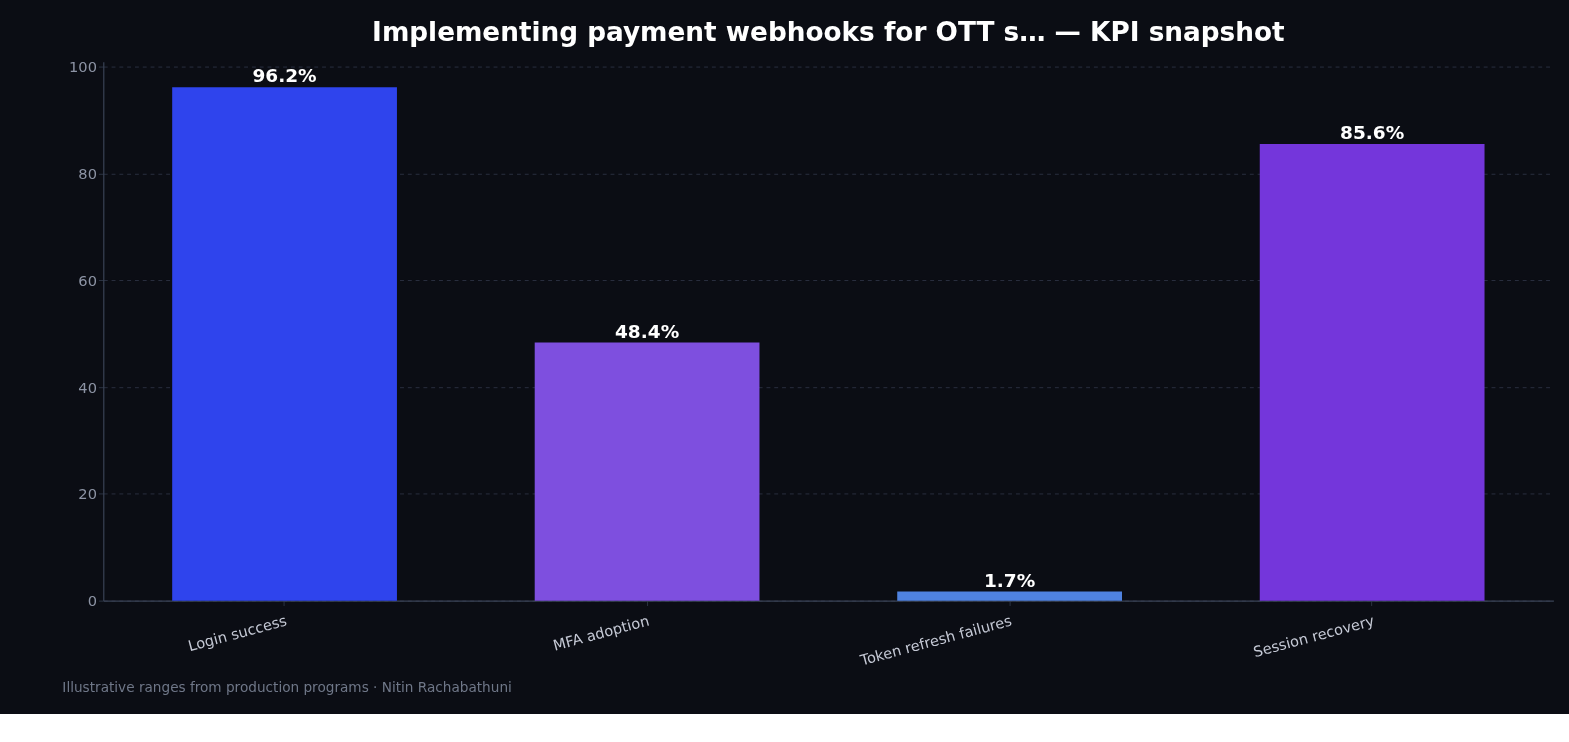 The height and width of the screenshot is (742, 1569). I want to click on text: Illustrative ranges from production programs · Nitin Rachabathuni, so click(287, 687).